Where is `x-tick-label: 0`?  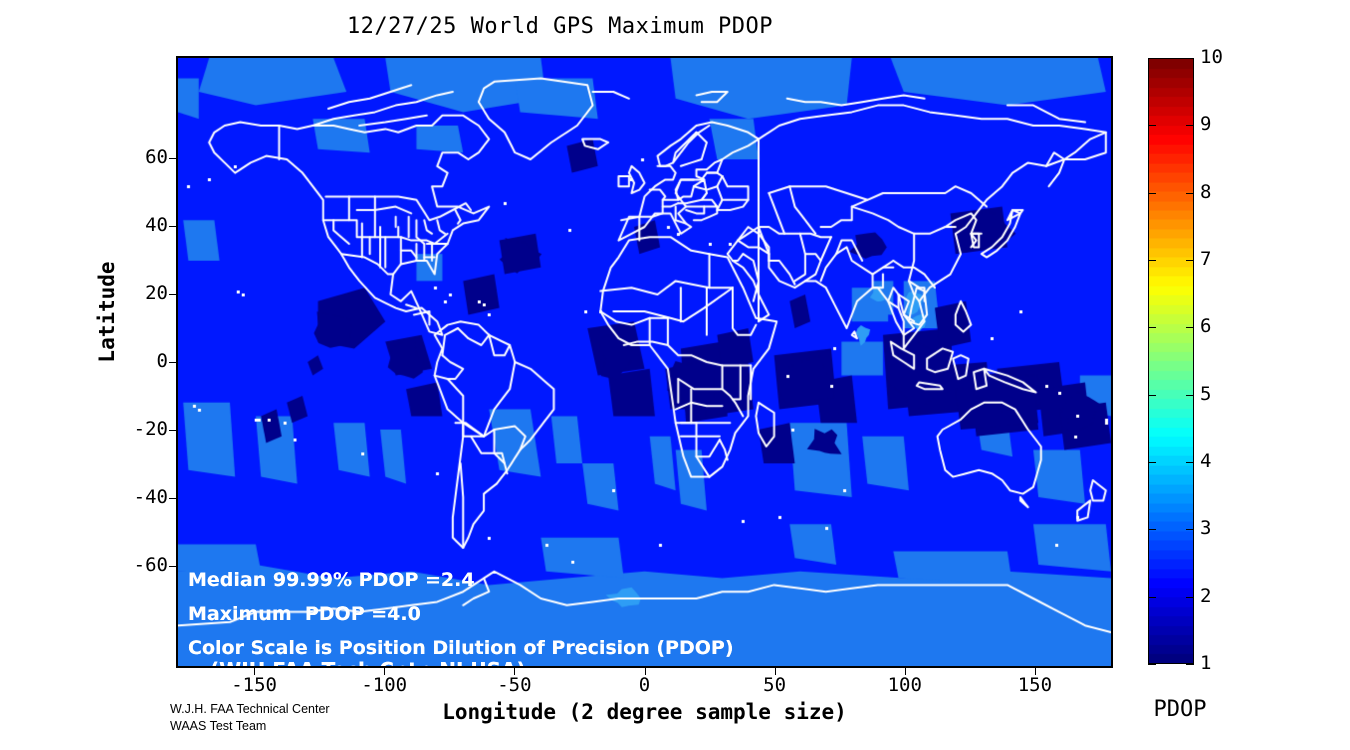
x-tick-label: 0 is located at coordinates (644, 685).